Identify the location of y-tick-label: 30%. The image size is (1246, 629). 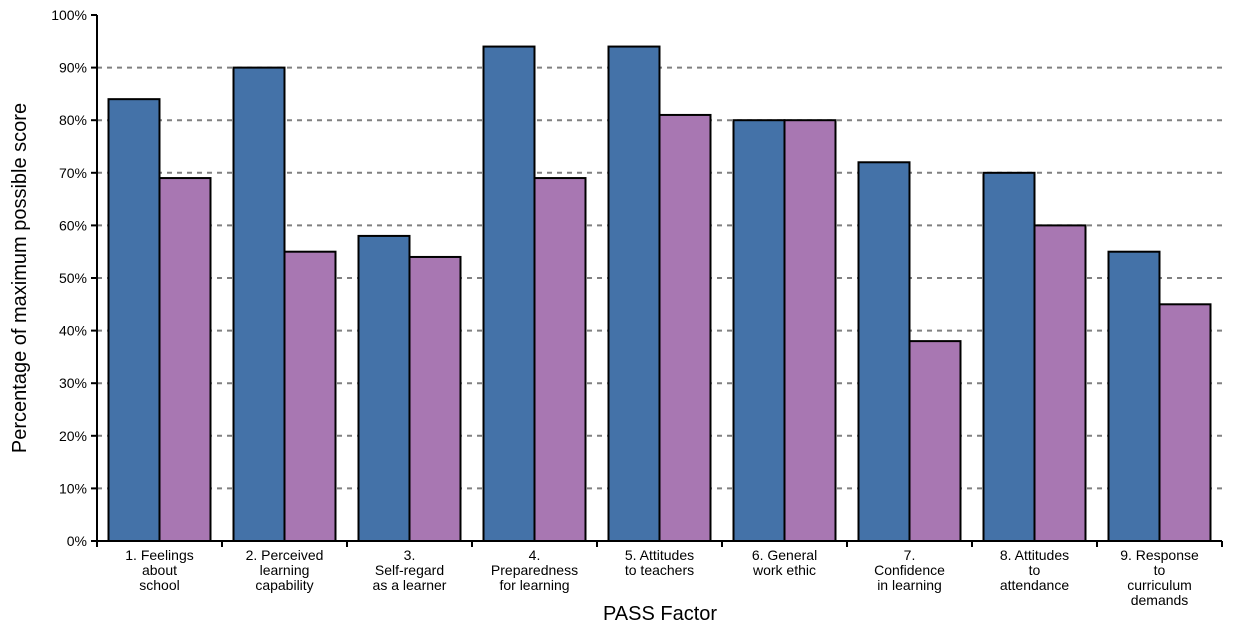
(73, 383).